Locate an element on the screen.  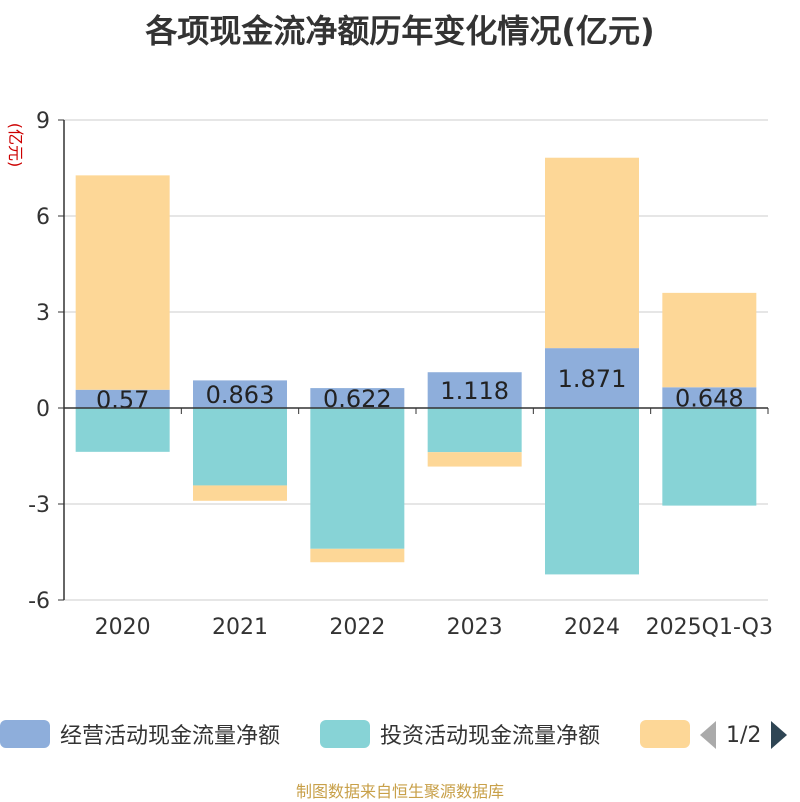
x-tick-label-2024: 2024 is located at coordinates (592, 627).